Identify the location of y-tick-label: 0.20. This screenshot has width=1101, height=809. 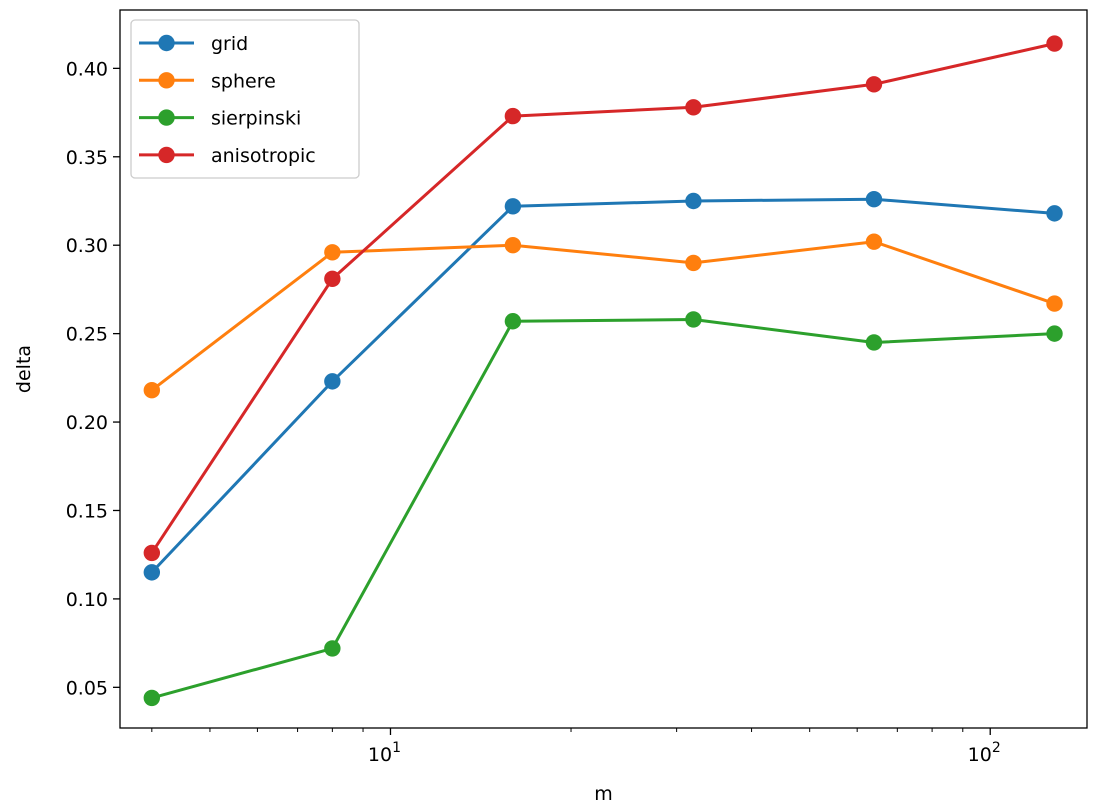
(87, 423).